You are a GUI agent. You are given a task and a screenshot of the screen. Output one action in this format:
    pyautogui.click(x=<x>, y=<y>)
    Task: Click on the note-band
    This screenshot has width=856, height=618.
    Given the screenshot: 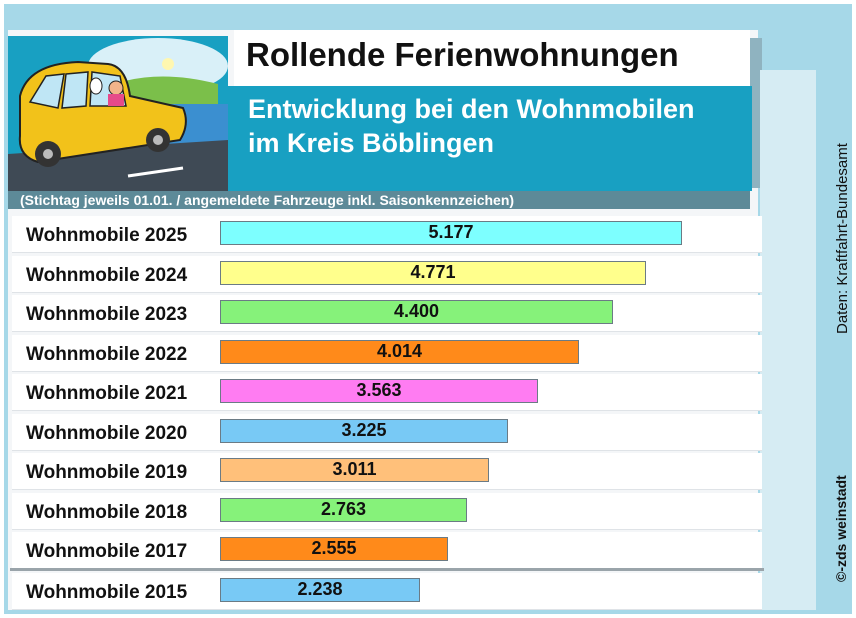 What is the action you would take?
    pyautogui.click(x=379, y=200)
    